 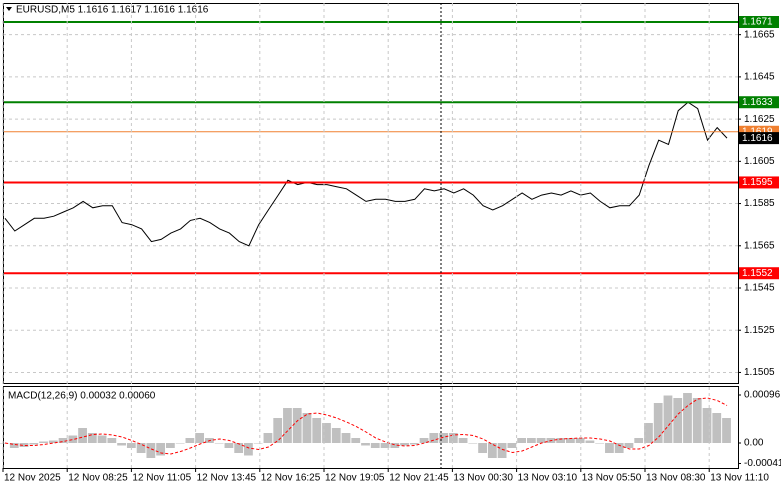 What do you see at coordinates (759, 245) in the screenshot?
I see `y-tick-label: 1.1565` at bounding box center [759, 245].